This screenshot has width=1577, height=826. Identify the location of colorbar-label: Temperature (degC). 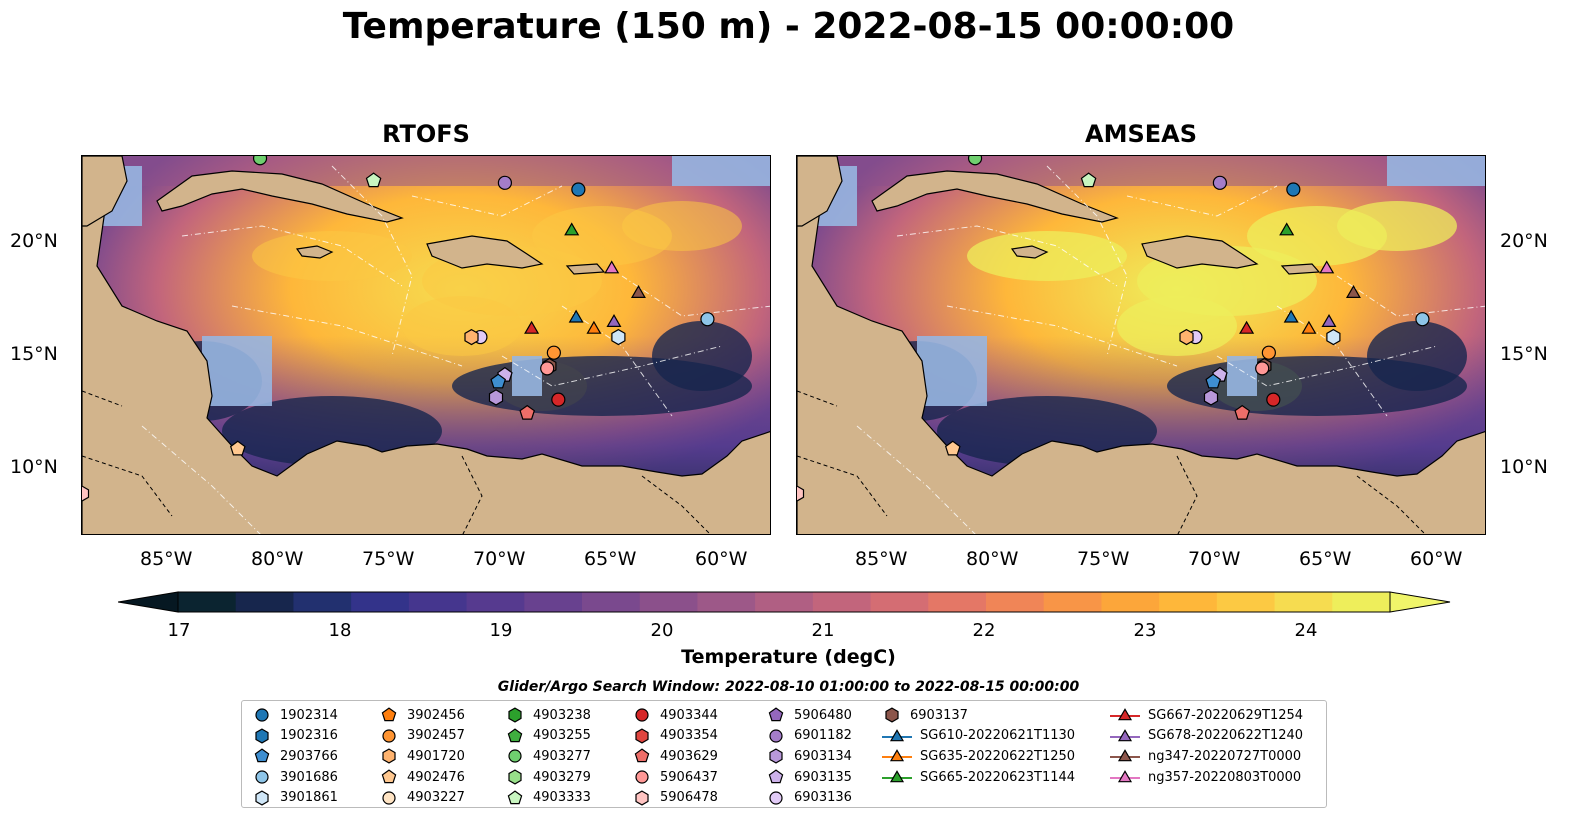
(788, 657).